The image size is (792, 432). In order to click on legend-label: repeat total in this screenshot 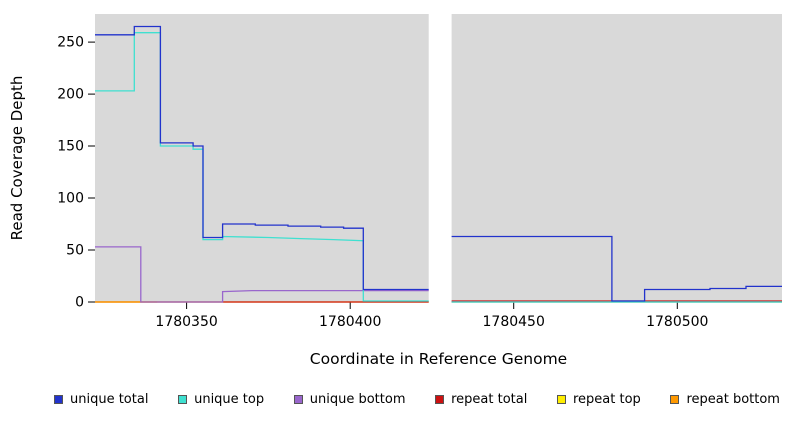, I will do `click(489, 399)`.